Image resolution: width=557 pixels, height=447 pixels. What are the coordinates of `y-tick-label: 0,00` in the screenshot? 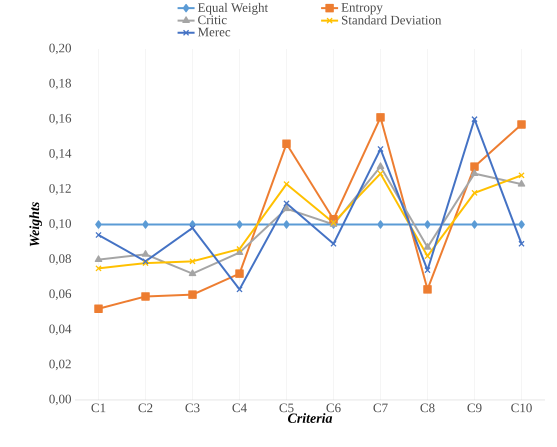 It's located at (60, 400).